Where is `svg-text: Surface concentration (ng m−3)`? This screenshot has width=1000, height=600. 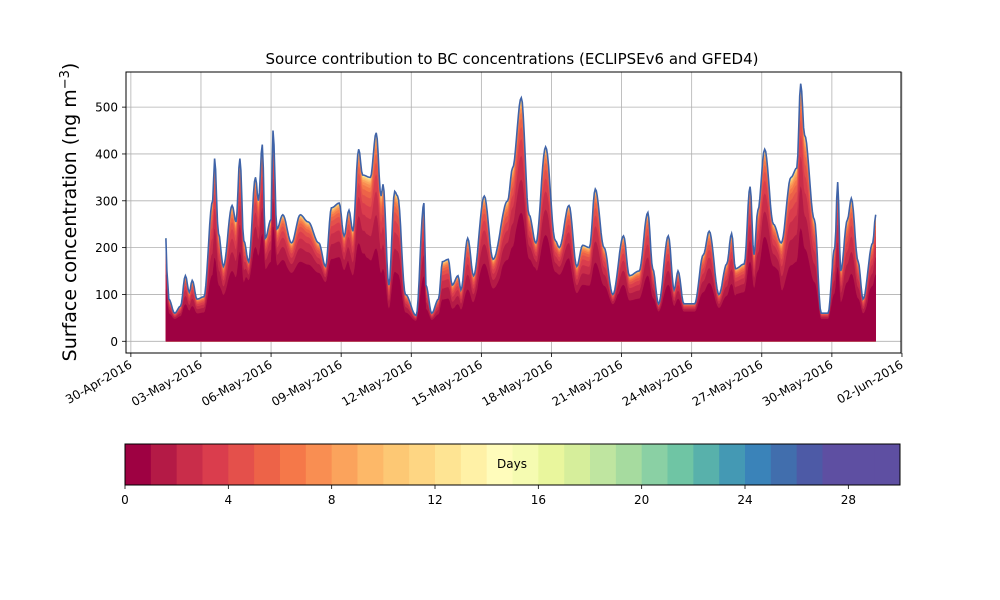
svg-text: Surface concentration (ng m−3) is located at coordinates (70, 212).